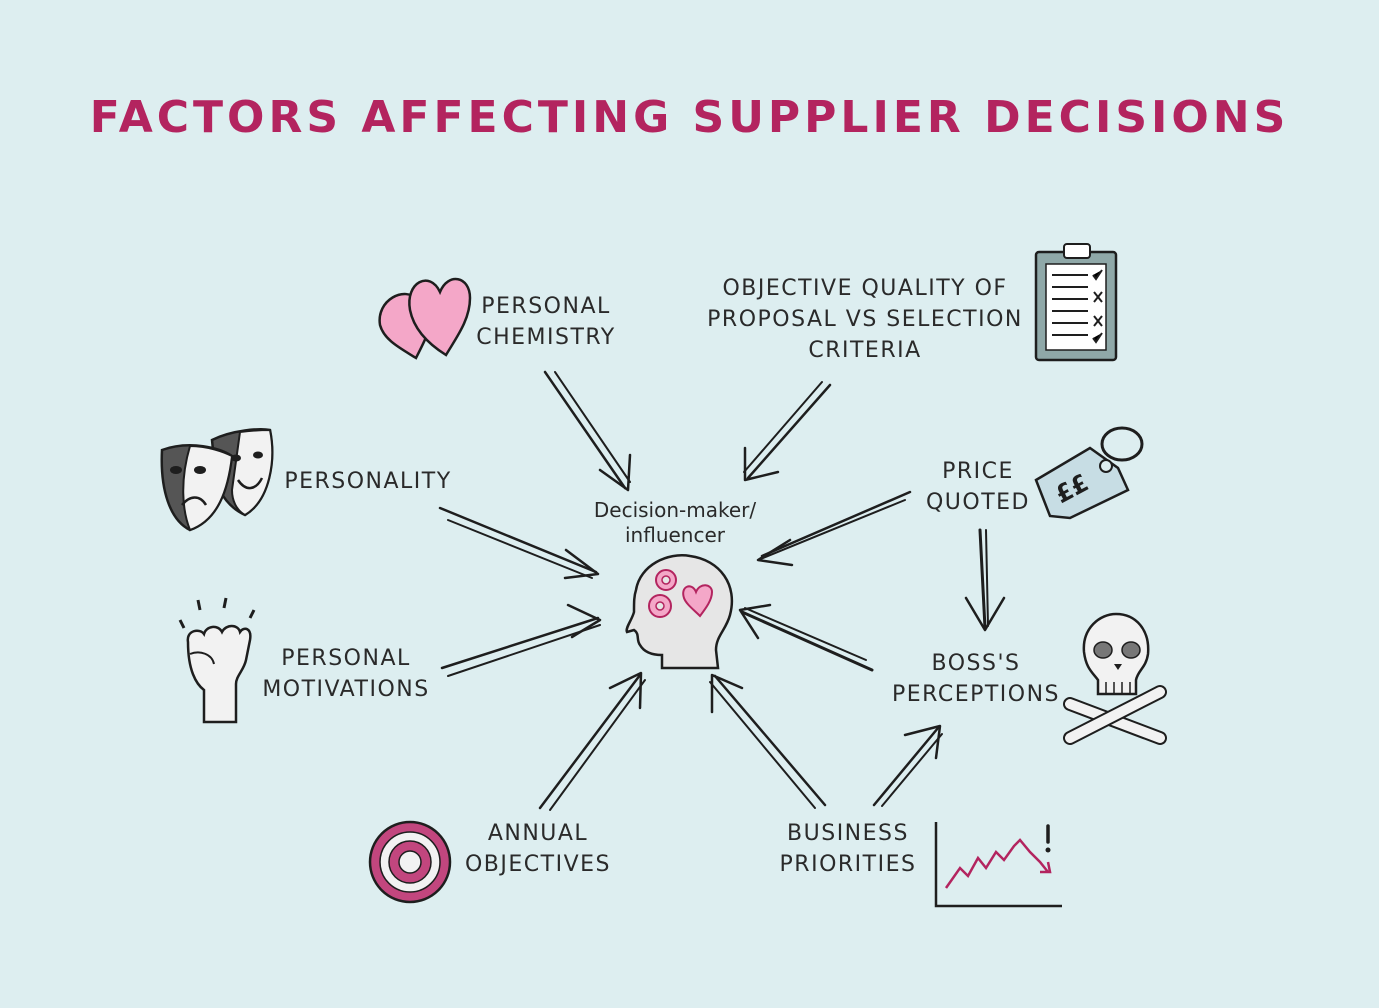 The image size is (1379, 1008). Describe the element at coordinates (546, 322) in the screenshot. I see `factor-personal-chemistry: PERSONAL CHEMISTRY` at that location.